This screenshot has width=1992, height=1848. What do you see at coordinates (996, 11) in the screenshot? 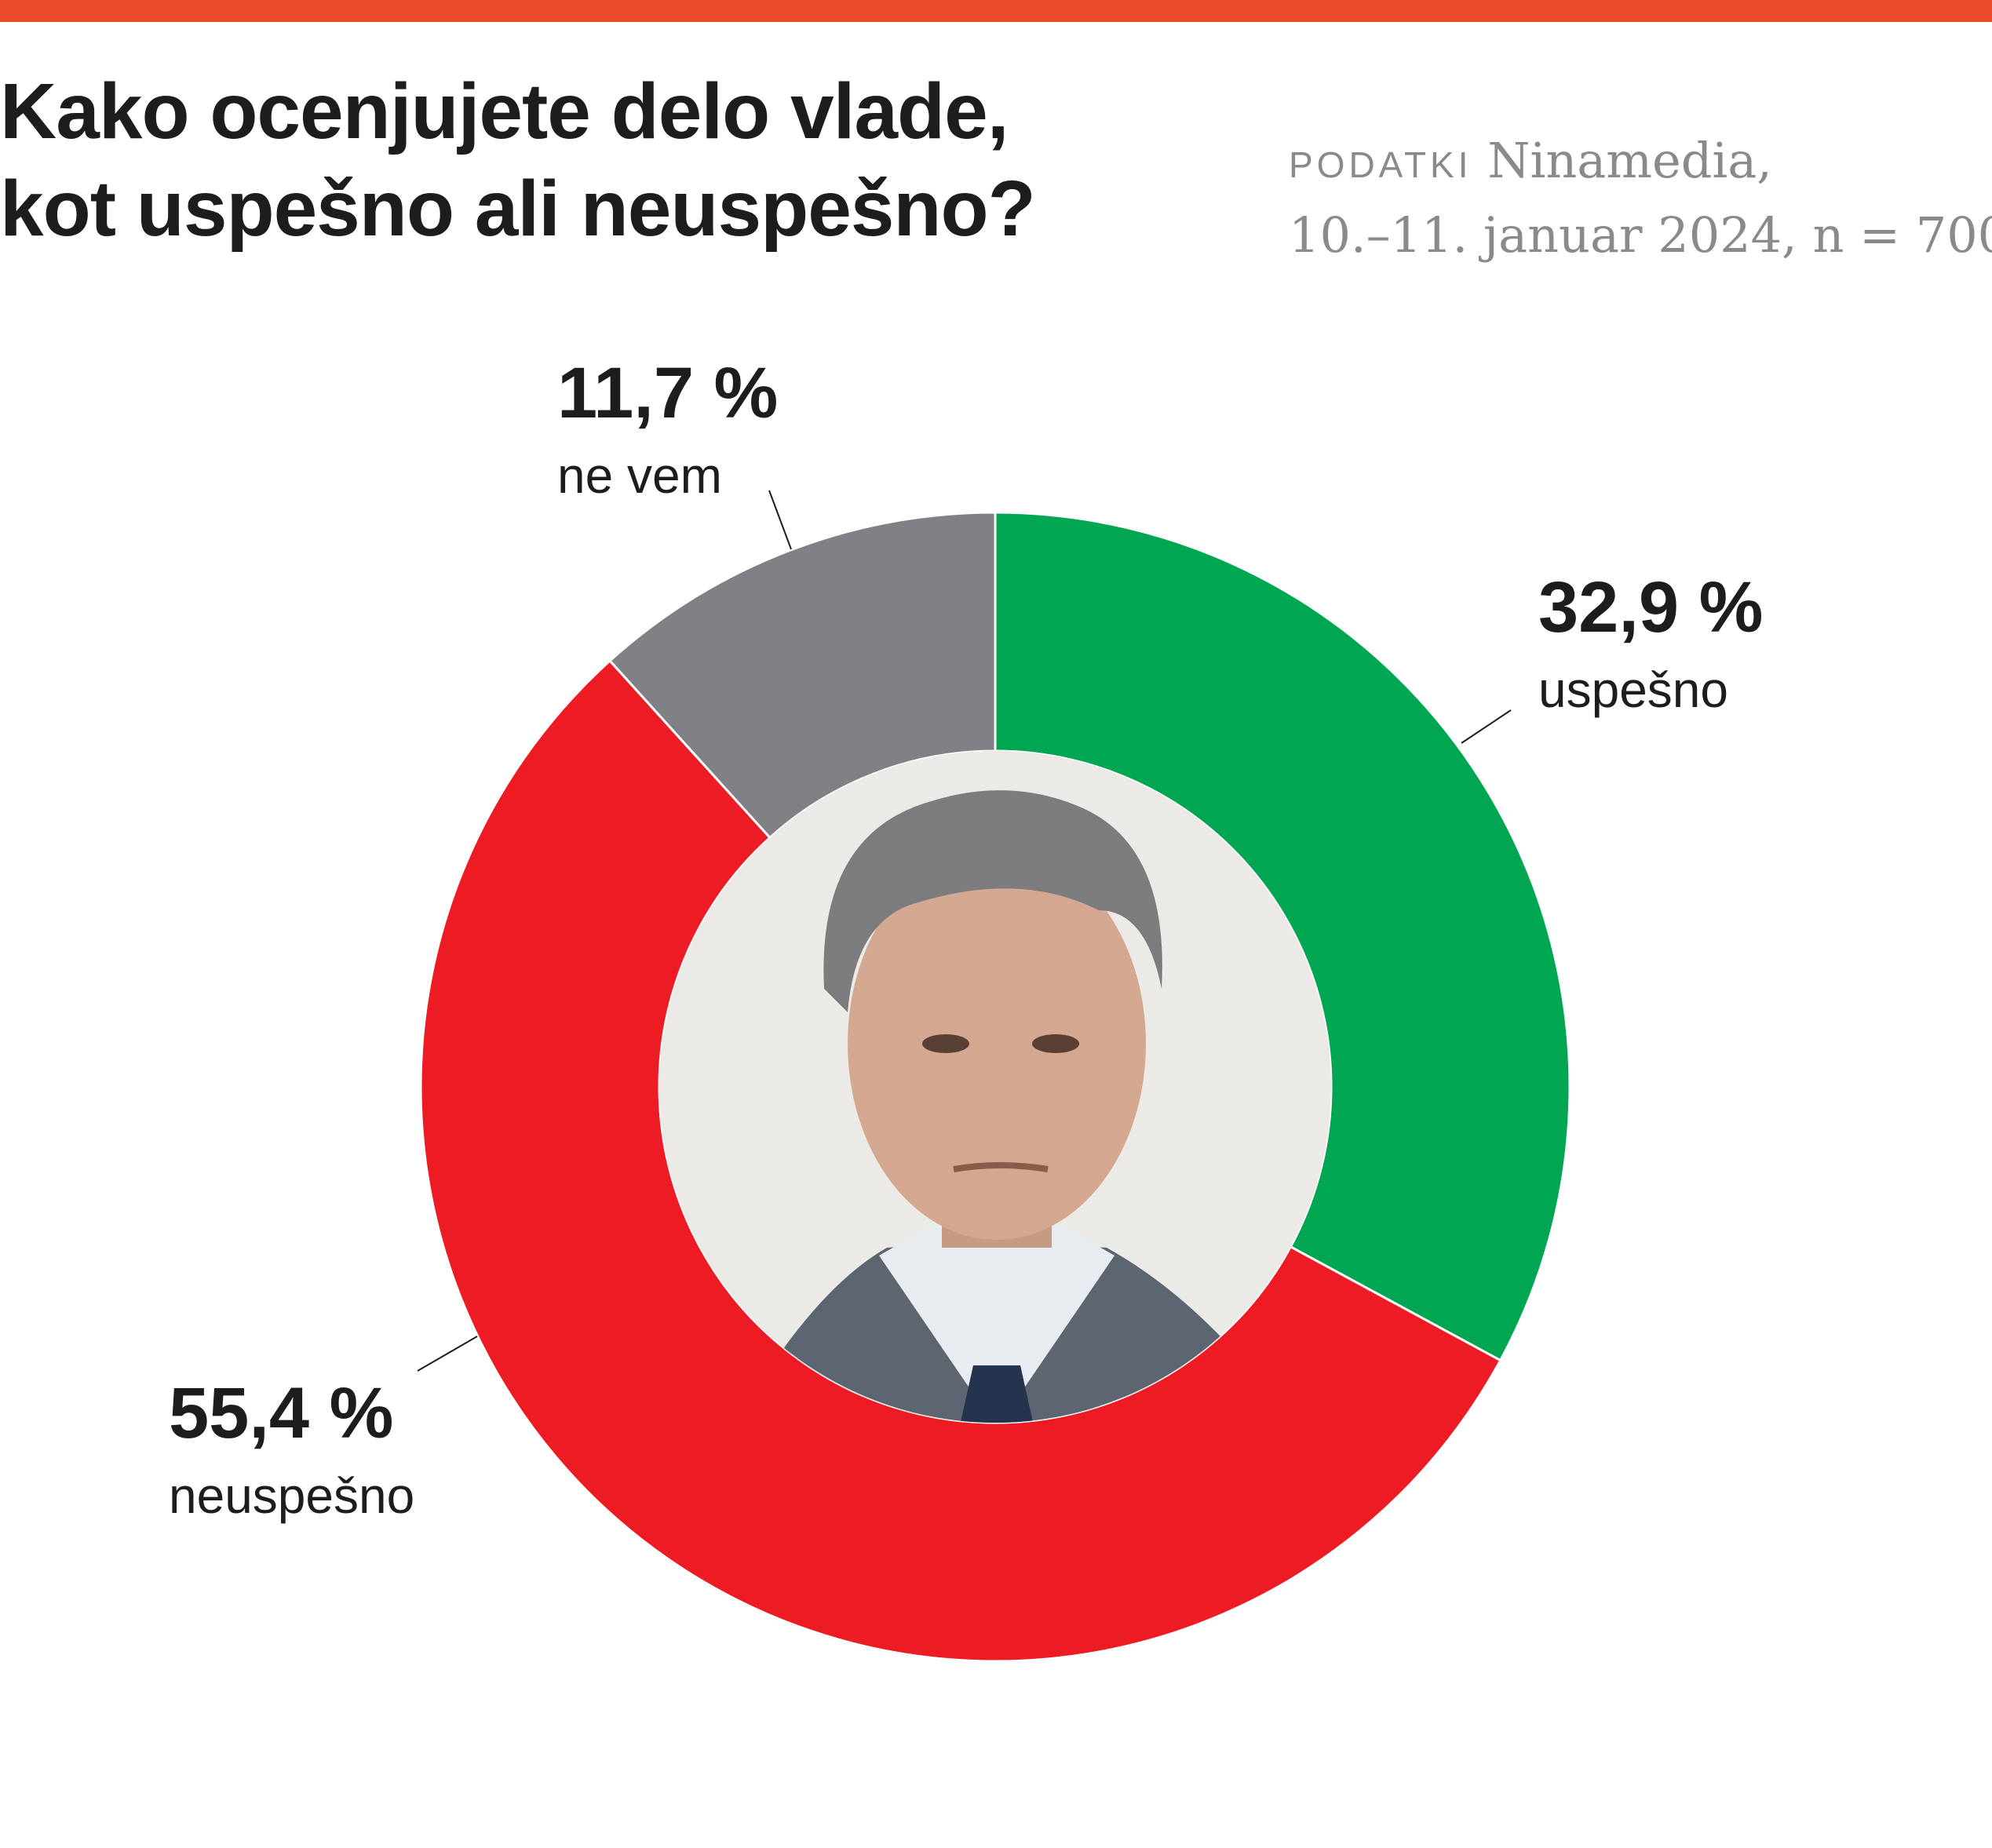
I see `top-accent-bar` at bounding box center [996, 11].